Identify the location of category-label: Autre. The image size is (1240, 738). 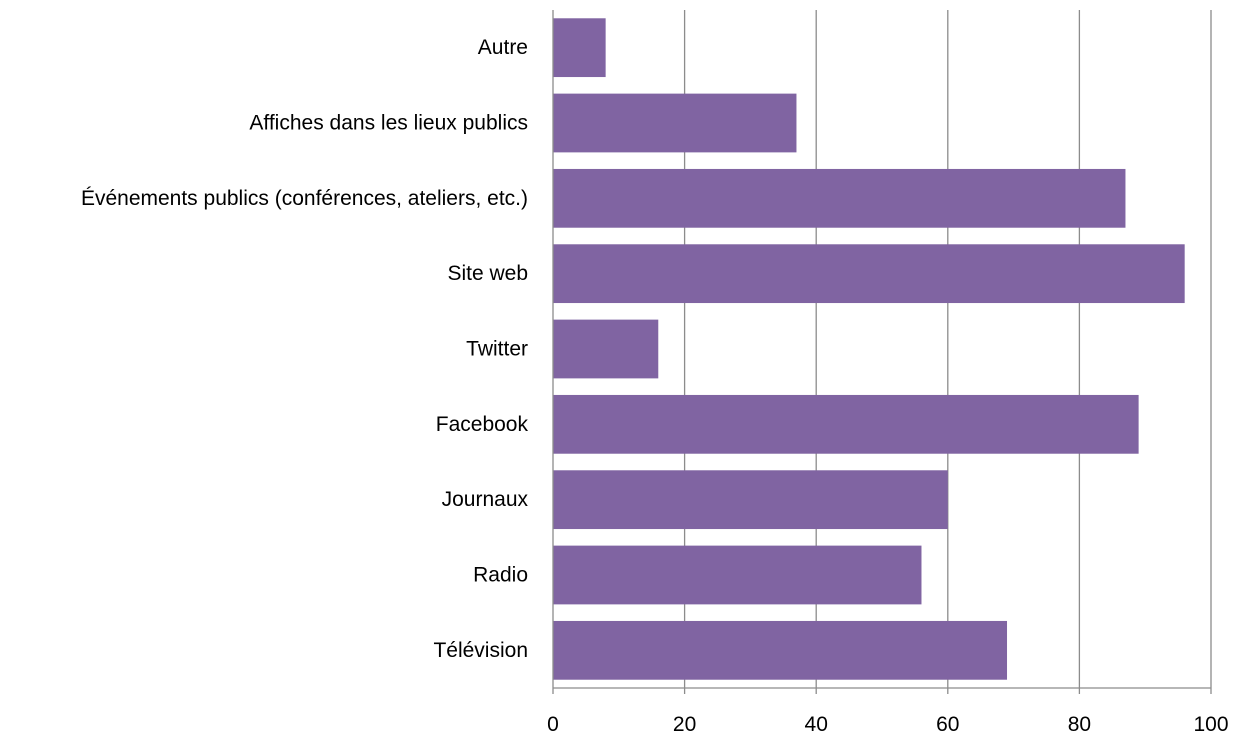
(503, 47).